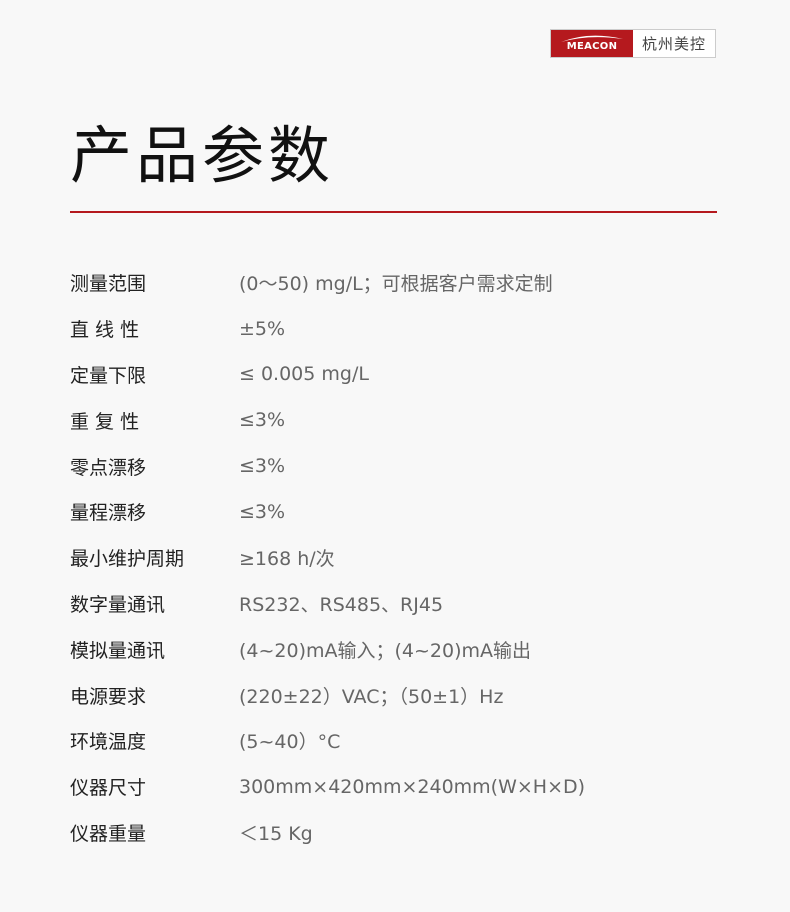 This screenshot has width=790, height=912. I want to click on param-row: 数字量通讯 RS232、RS485、RJ45, so click(327, 604).